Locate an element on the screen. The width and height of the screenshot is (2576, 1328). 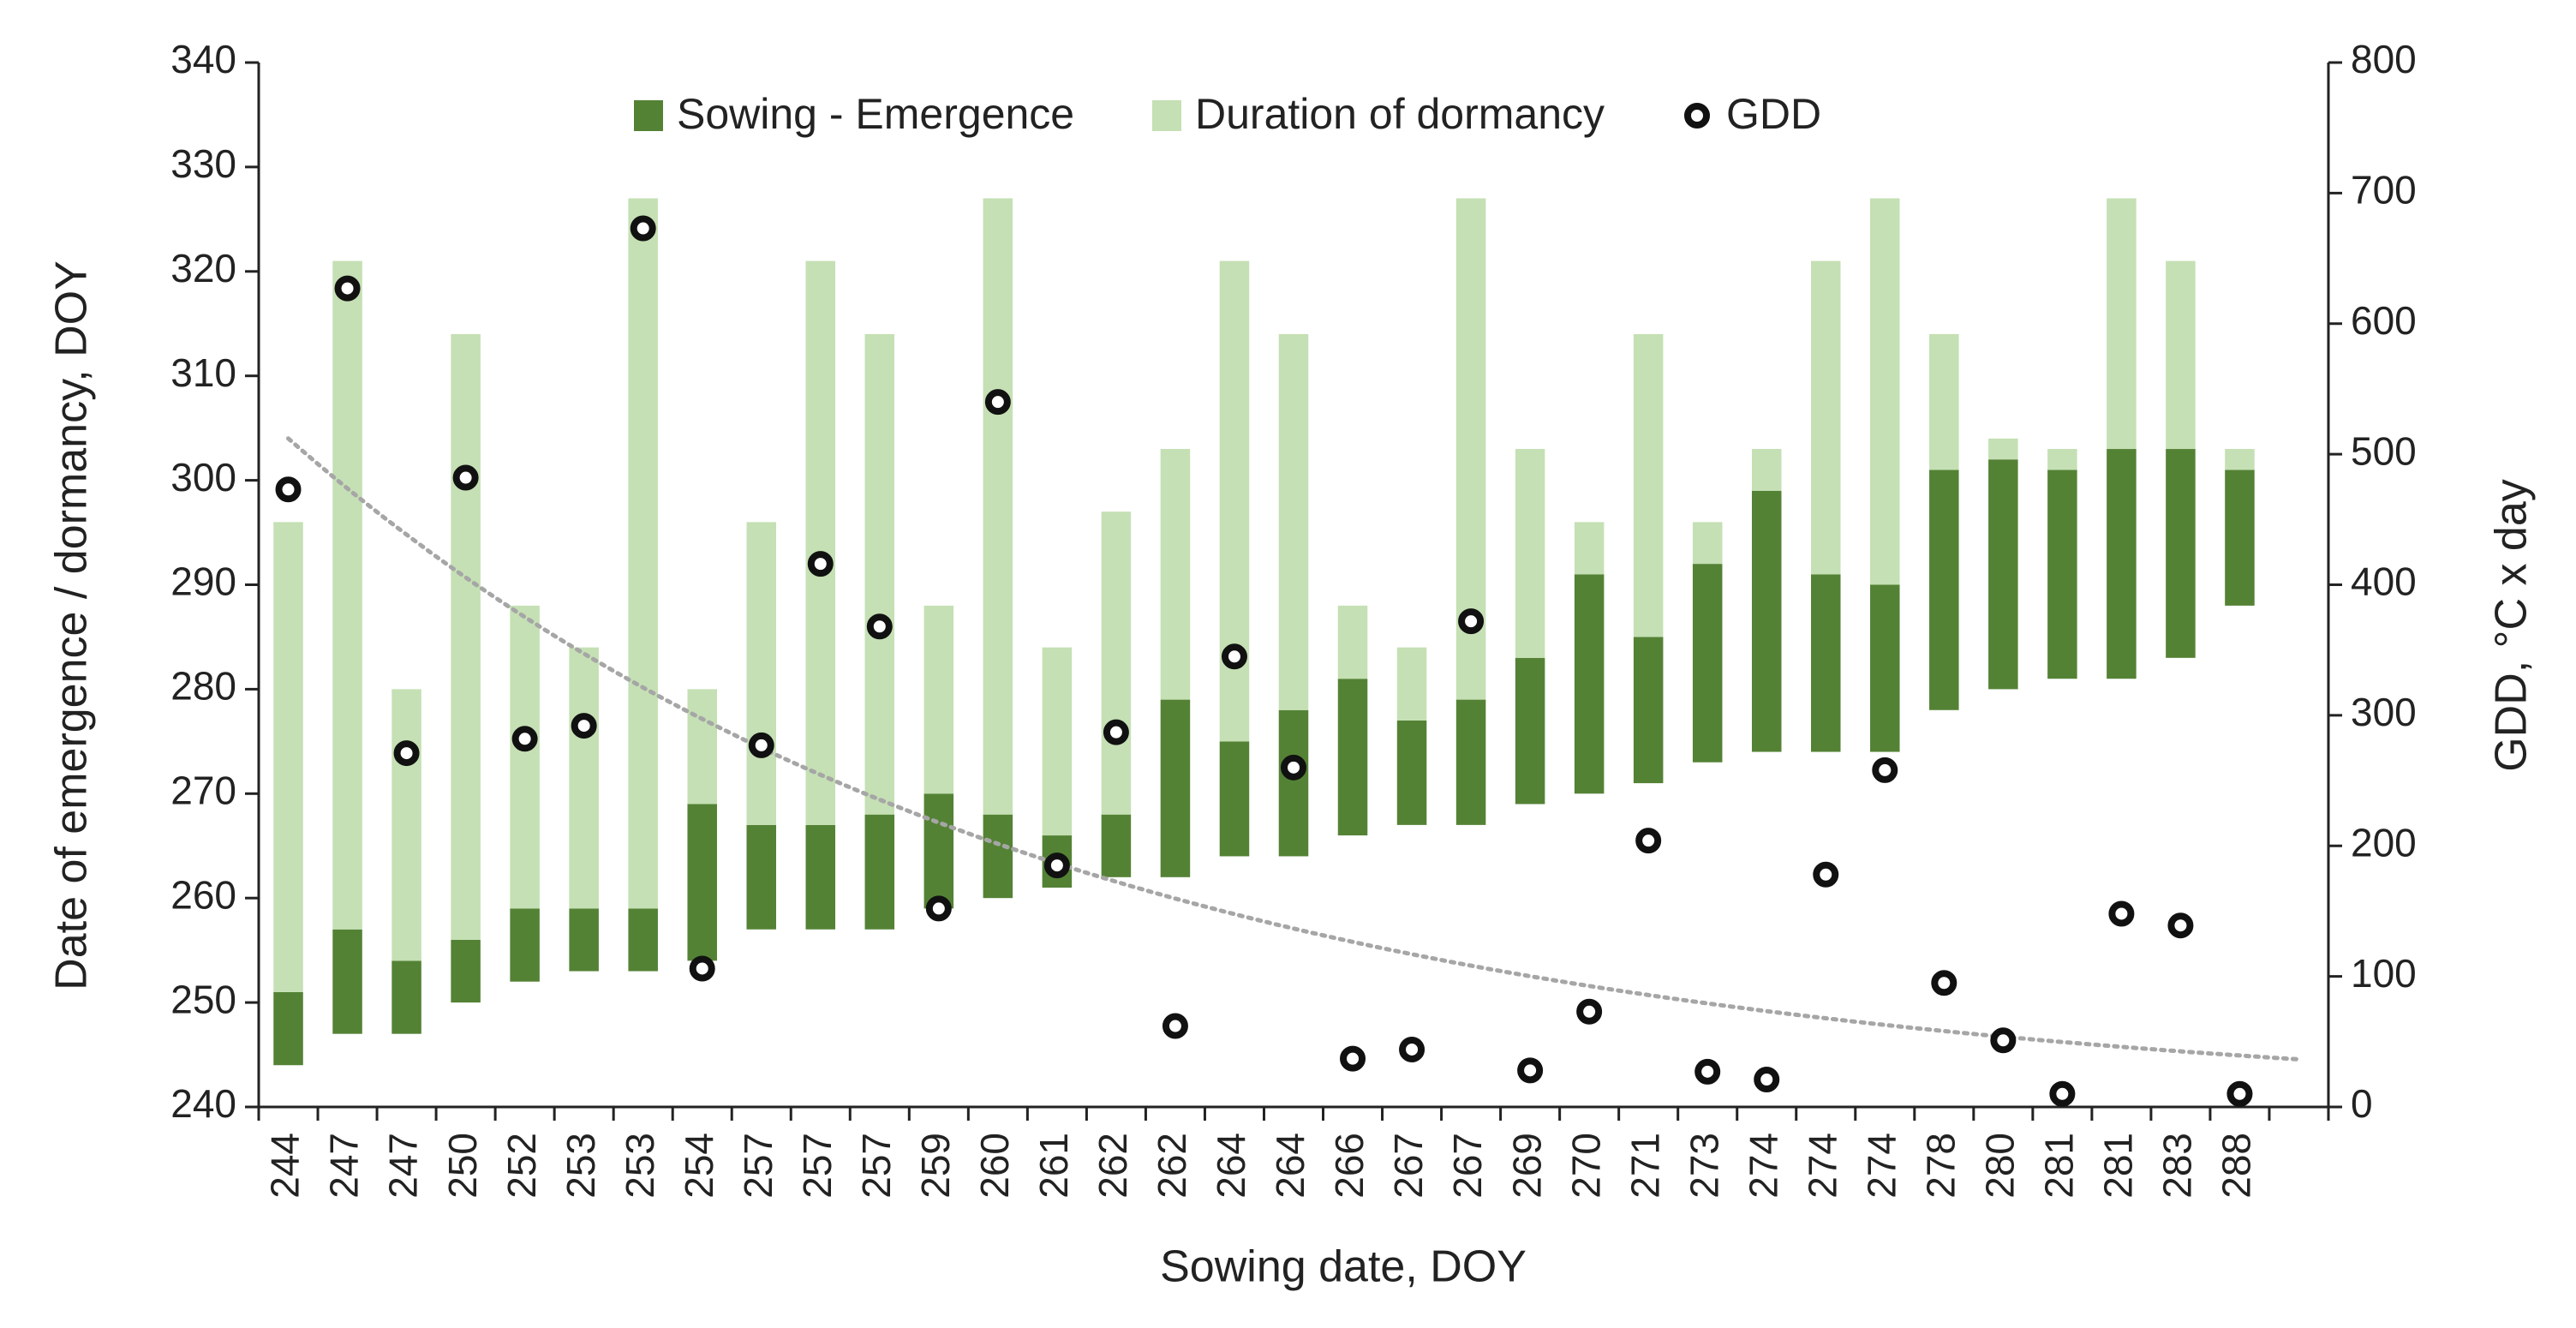
y-tick-label: 330 is located at coordinates (203, 163).